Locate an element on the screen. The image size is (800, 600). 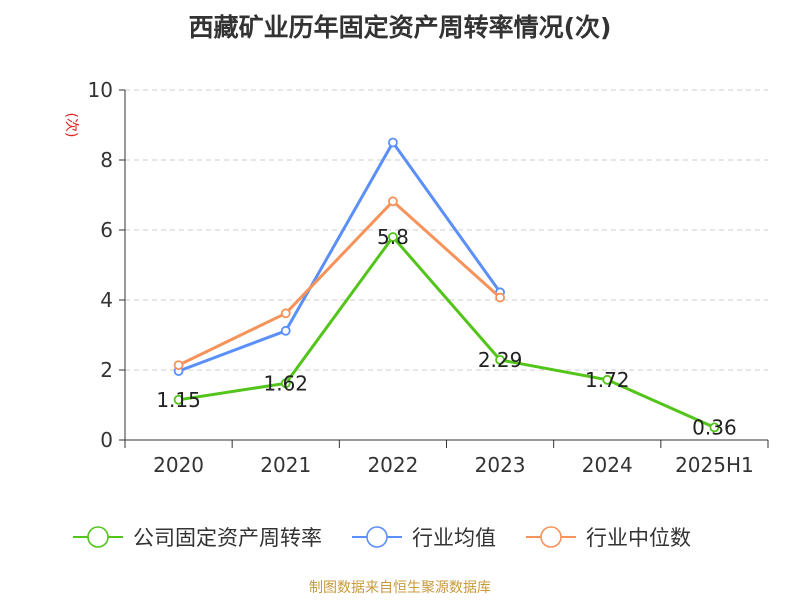
y-tick-label: 4 is located at coordinates (106, 300).